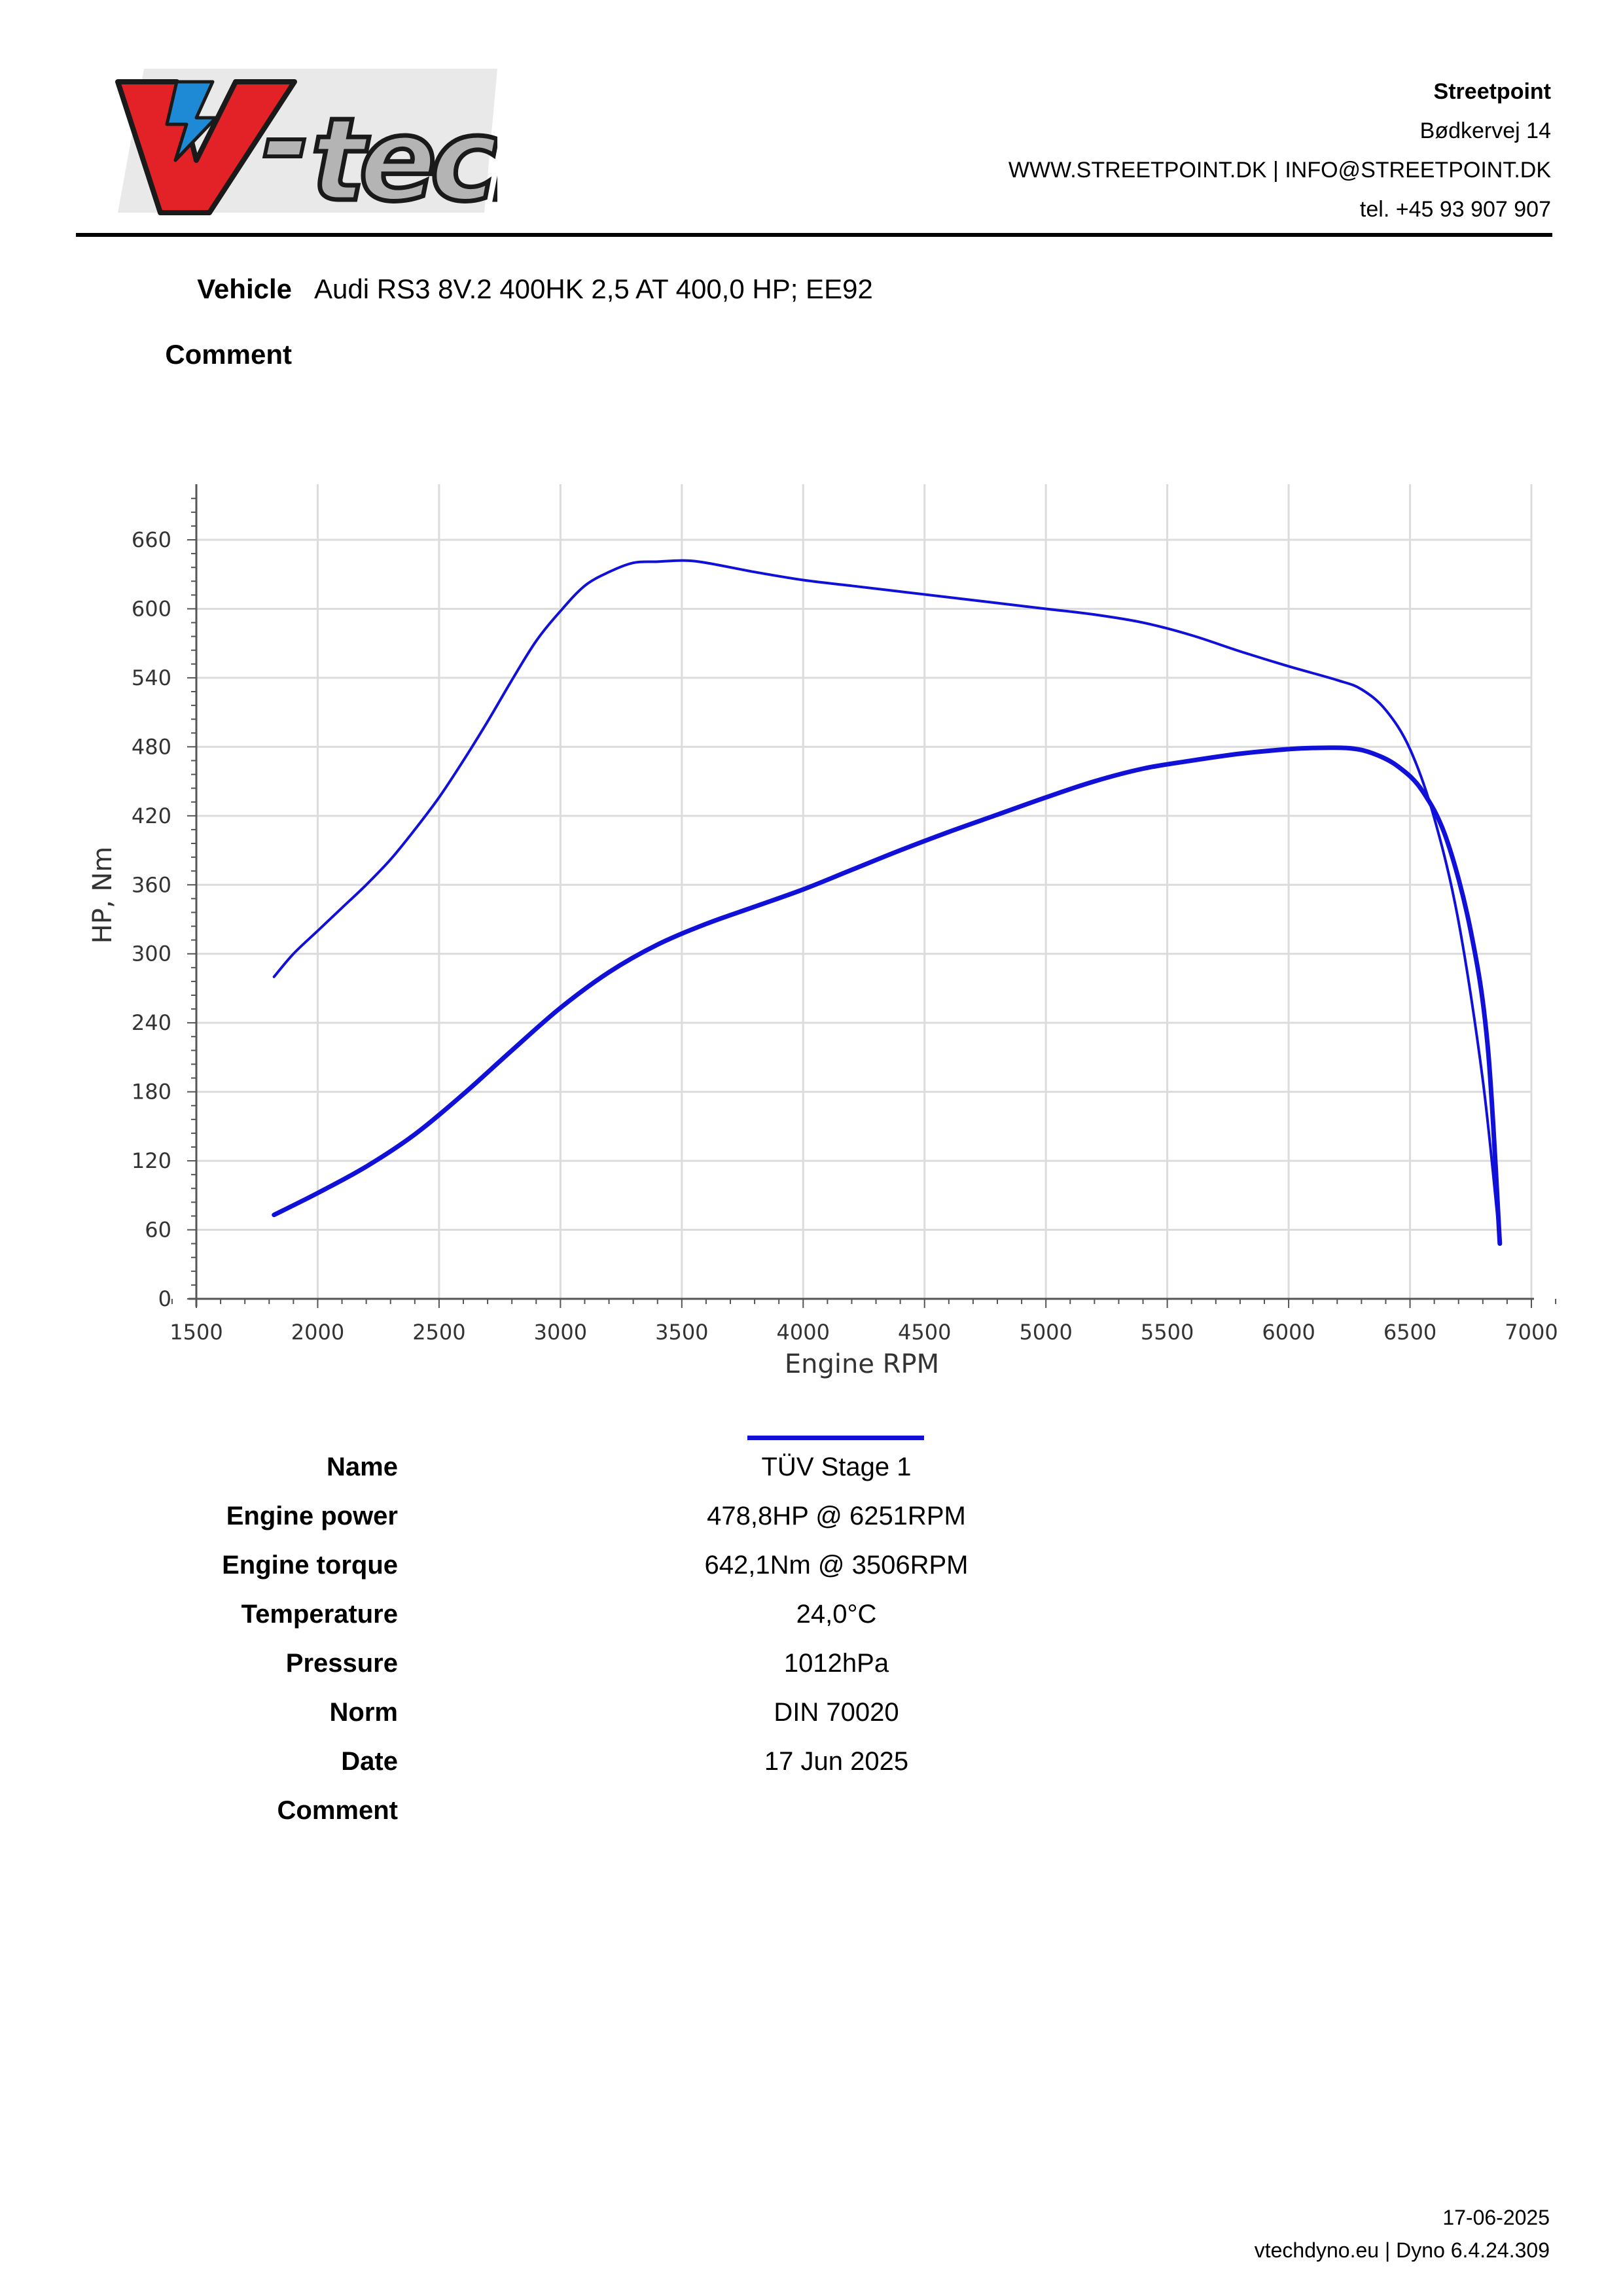 The width and height of the screenshot is (1623, 2296). Describe the element at coordinates (803, 1332) in the screenshot. I see `x-tick-label: 4000` at that location.